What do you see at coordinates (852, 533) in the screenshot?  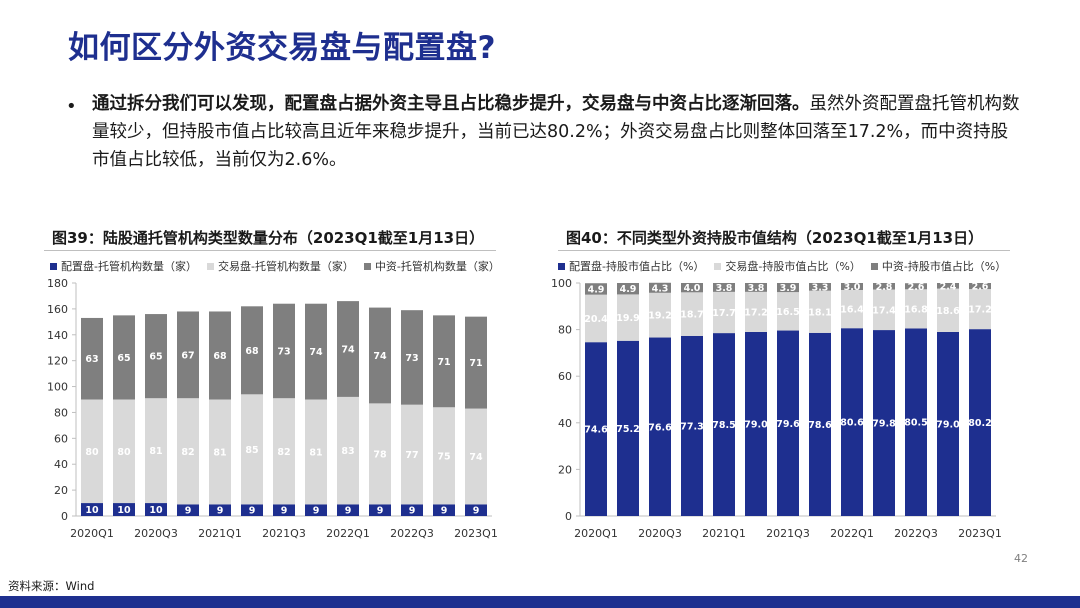 I see `x-tick-label: 2022Q1` at bounding box center [852, 533].